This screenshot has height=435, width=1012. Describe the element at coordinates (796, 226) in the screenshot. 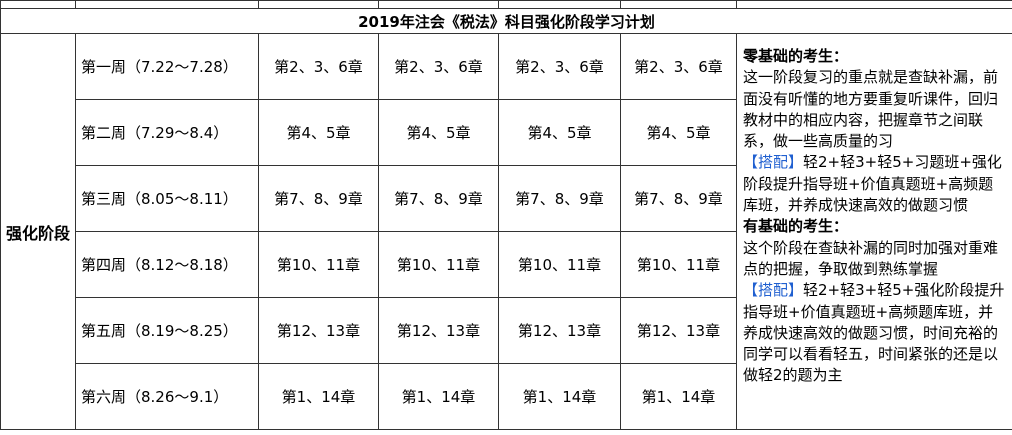

I see `notes-heading: 有基础的考生：` at that location.